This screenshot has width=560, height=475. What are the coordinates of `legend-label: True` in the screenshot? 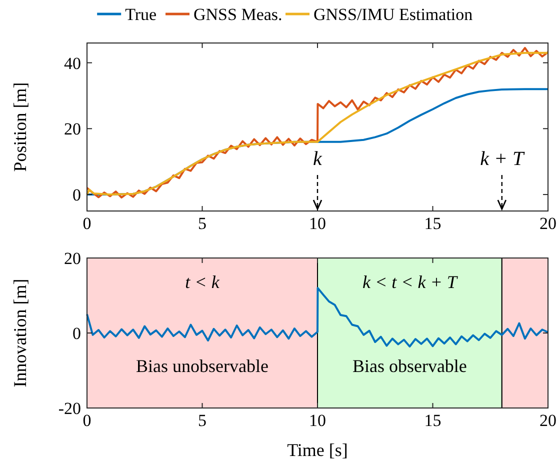 It's located at (141, 14).